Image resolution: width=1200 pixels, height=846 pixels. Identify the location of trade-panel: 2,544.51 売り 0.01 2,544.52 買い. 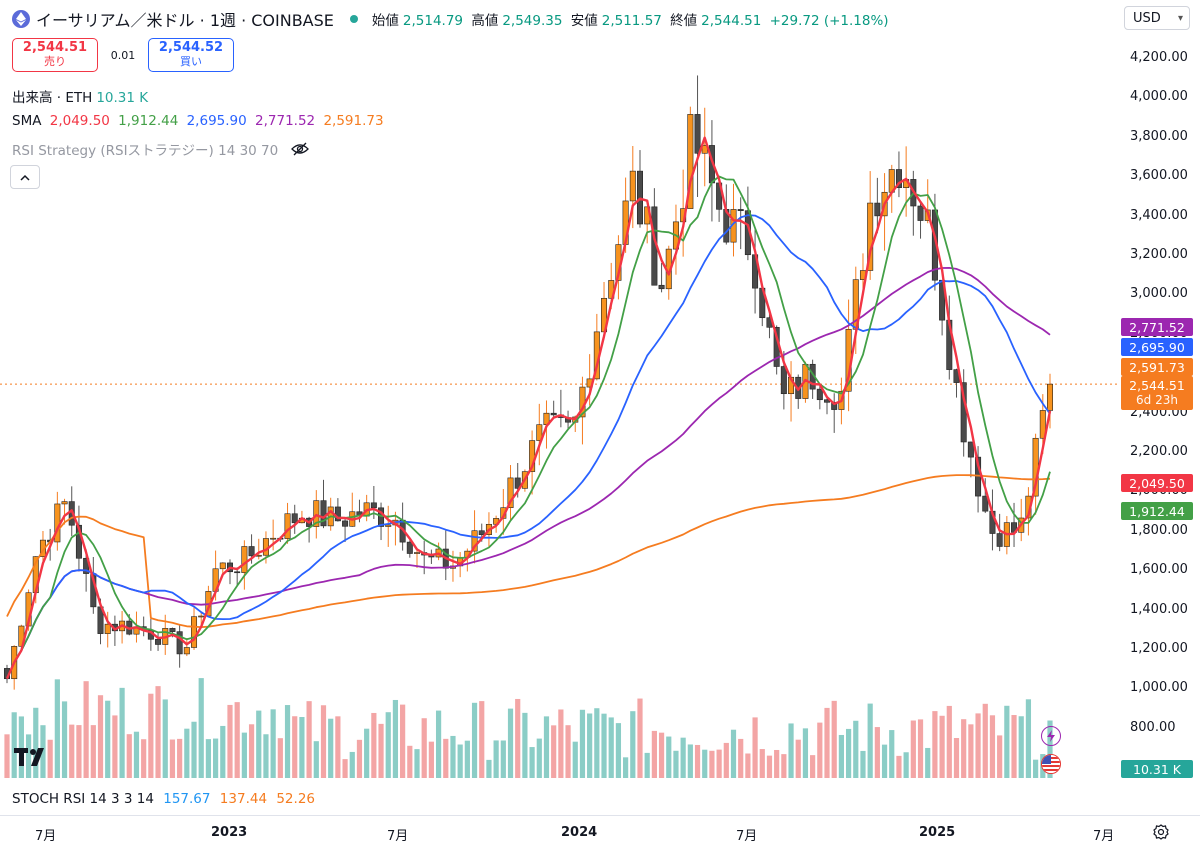
(123, 55).